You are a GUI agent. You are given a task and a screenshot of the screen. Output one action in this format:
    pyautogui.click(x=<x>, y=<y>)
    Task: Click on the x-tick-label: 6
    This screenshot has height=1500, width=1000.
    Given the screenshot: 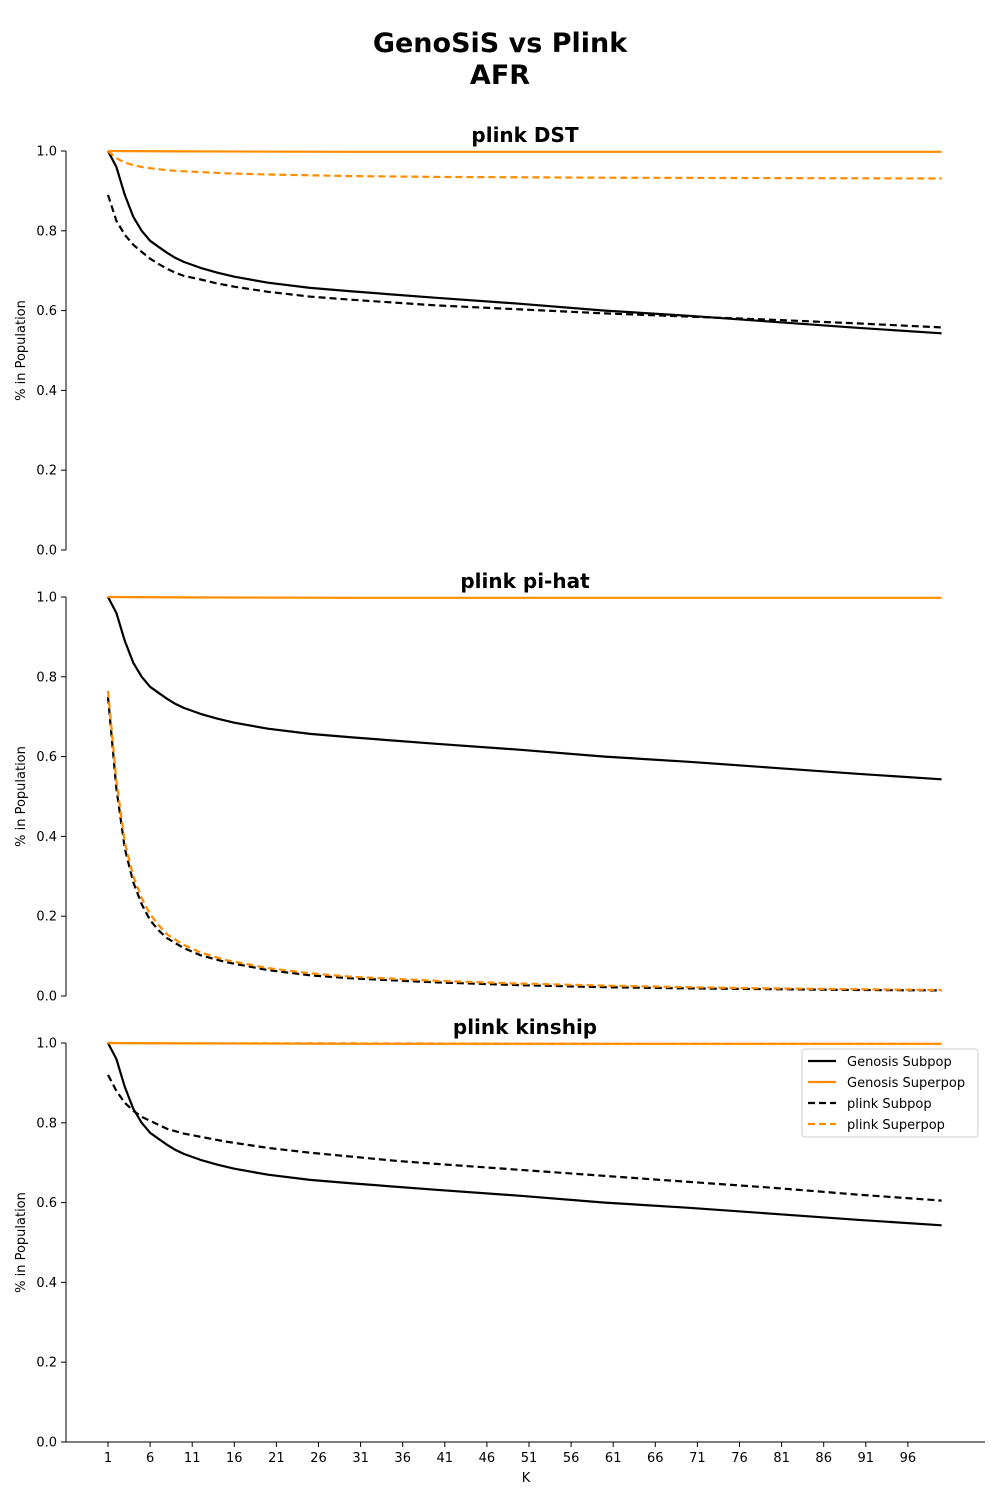 What is the action you would take?
    pyautogui.click(x=150, y=1458)
    